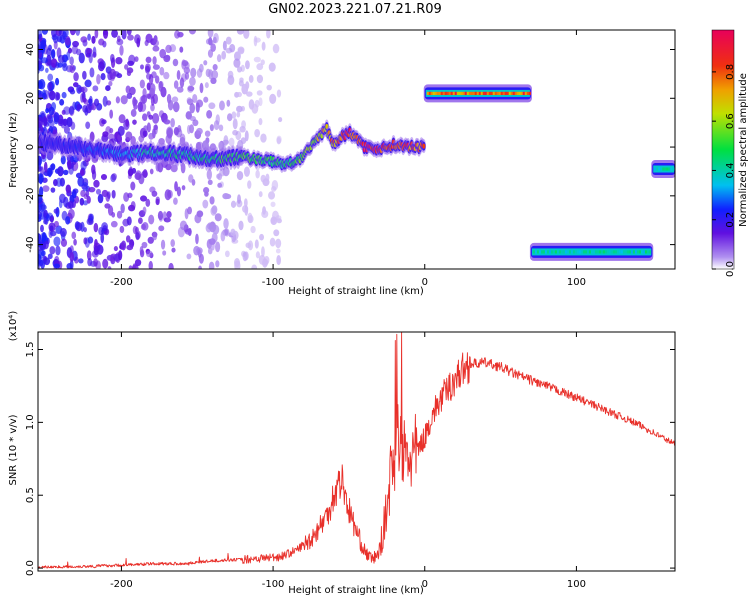 Image resolution: width=750 pixels, height=600 pixels. I want to click on snr-y-tick-label: 1.0, so click(30, 422).